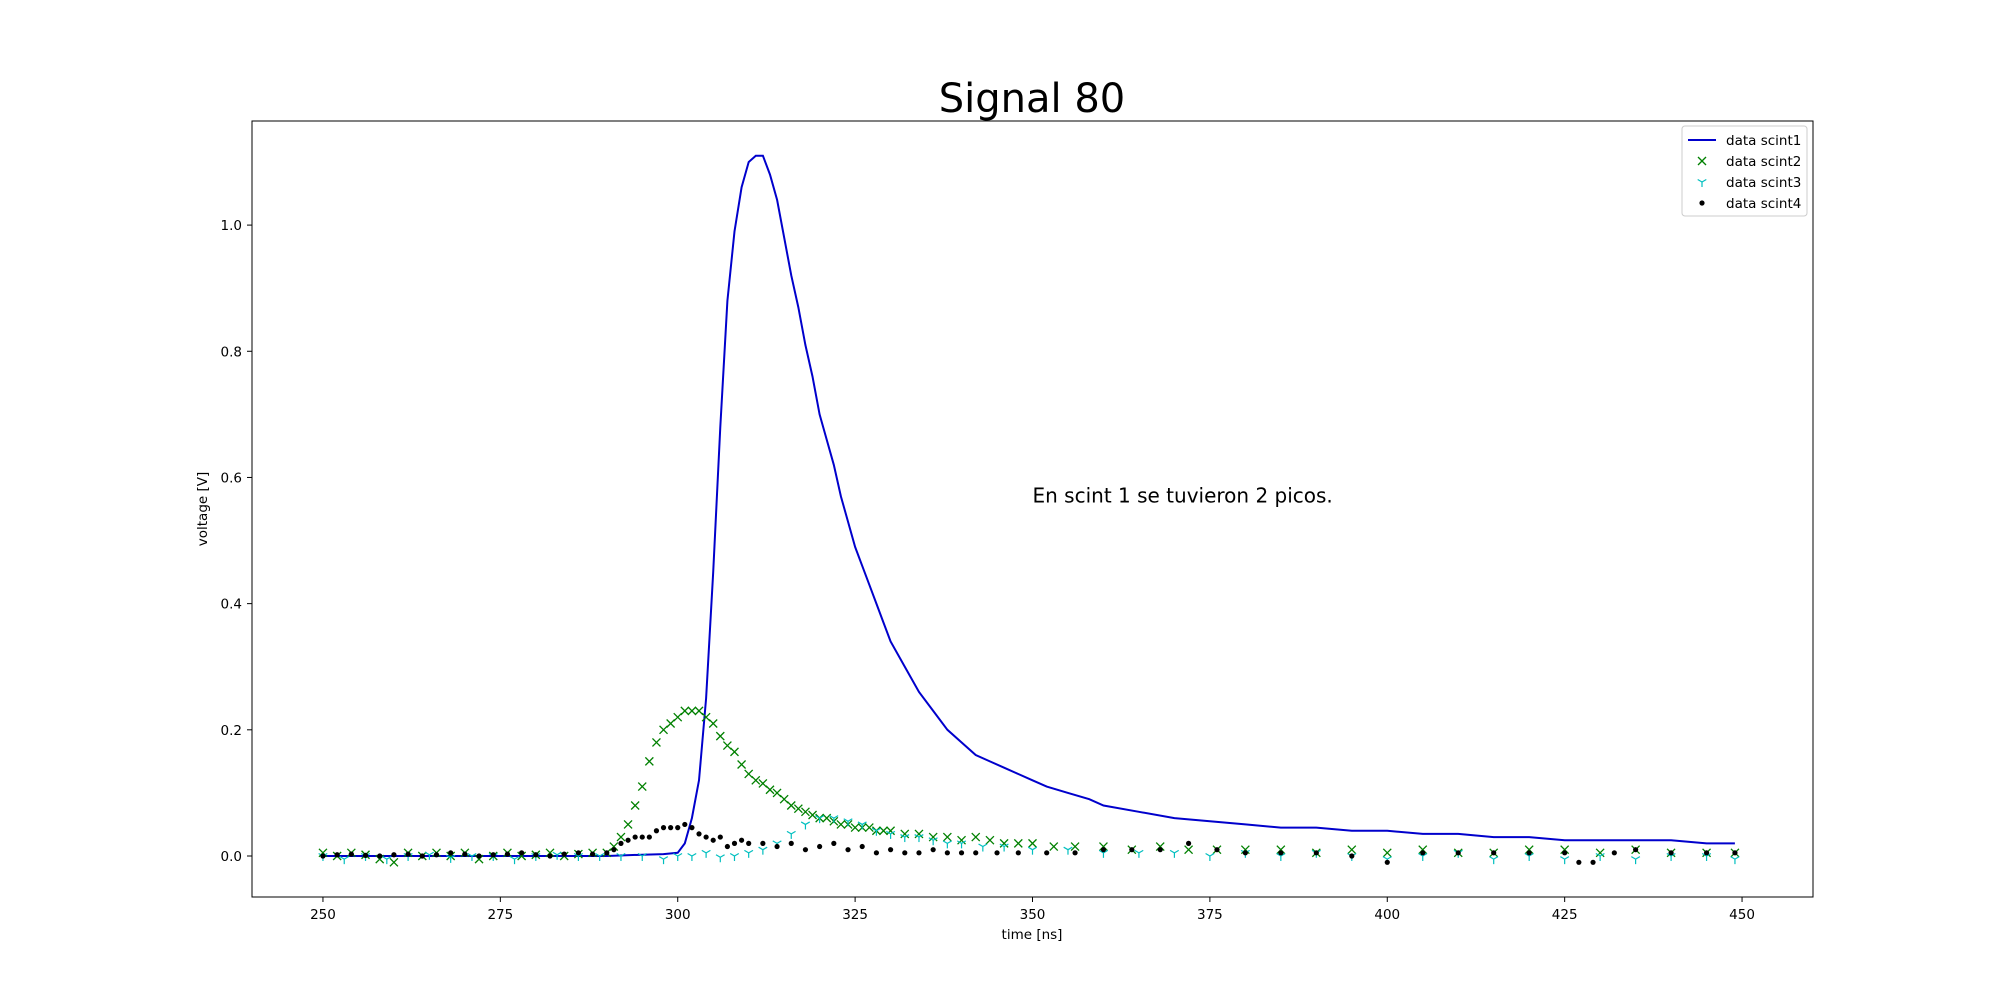  What do you see at coordinates (231, 731) in the screenshot?
I see `y-tick-label: 0.2` at bounding box center [231, 731].